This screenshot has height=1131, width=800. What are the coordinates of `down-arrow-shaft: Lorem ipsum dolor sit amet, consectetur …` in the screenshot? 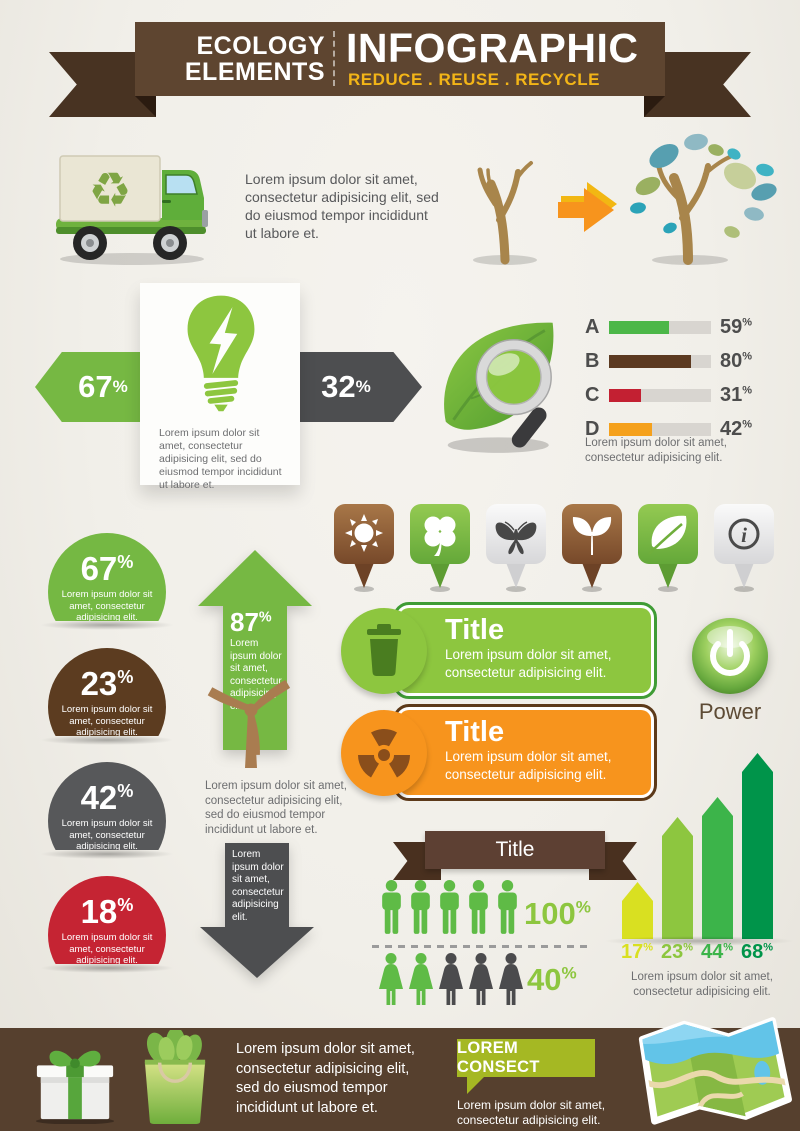 It's located at (257, 898).